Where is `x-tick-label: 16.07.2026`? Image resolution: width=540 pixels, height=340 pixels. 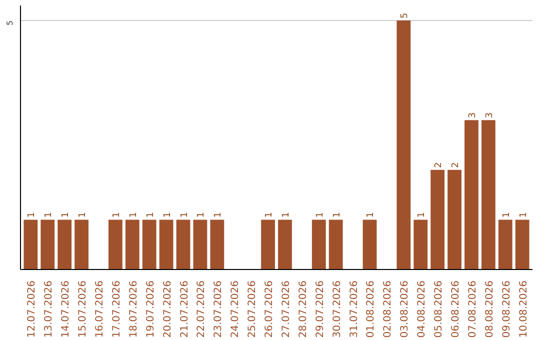
x-tick-label: 16.07.2026 is located at coordinates (100, 309).